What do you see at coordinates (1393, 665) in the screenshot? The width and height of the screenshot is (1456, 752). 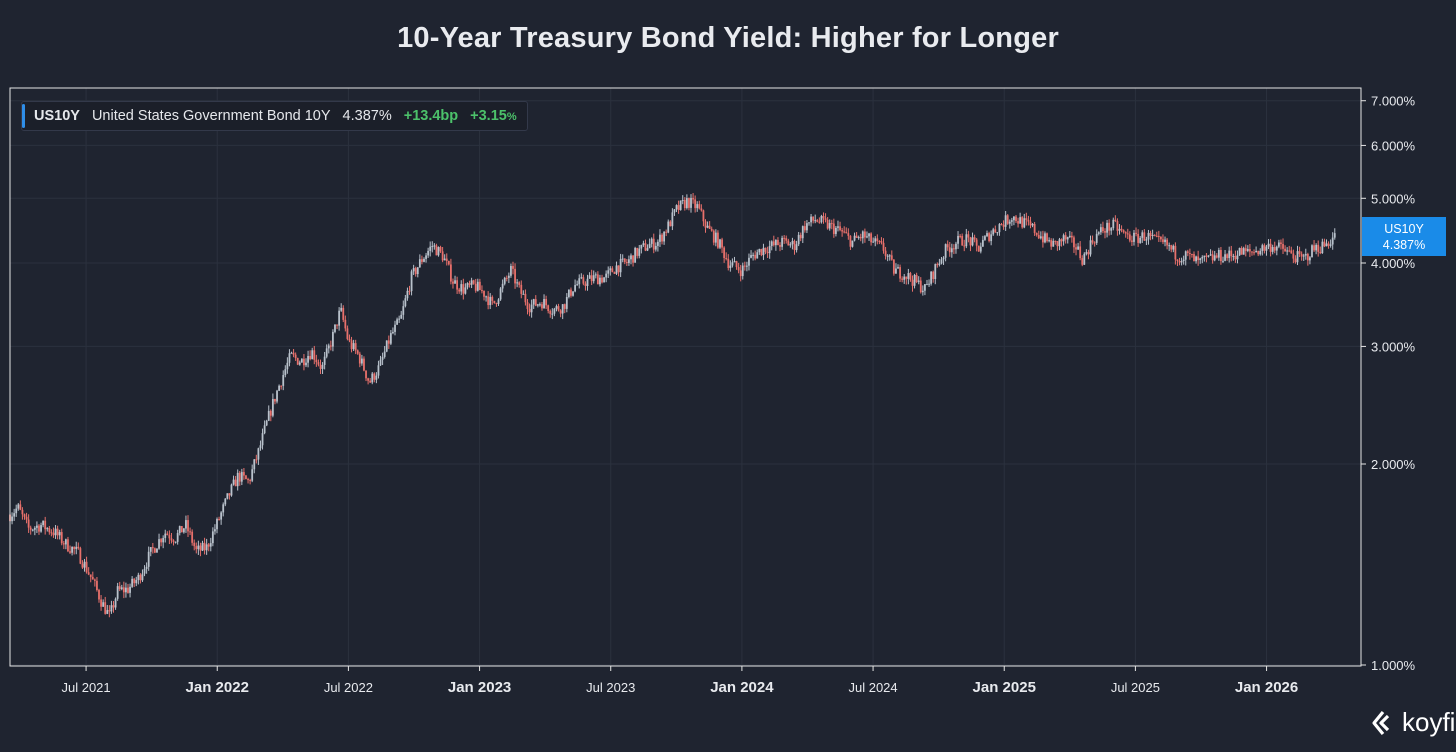 I see `y-tick-label: 1.000%` at bounding box center [1393, 665].